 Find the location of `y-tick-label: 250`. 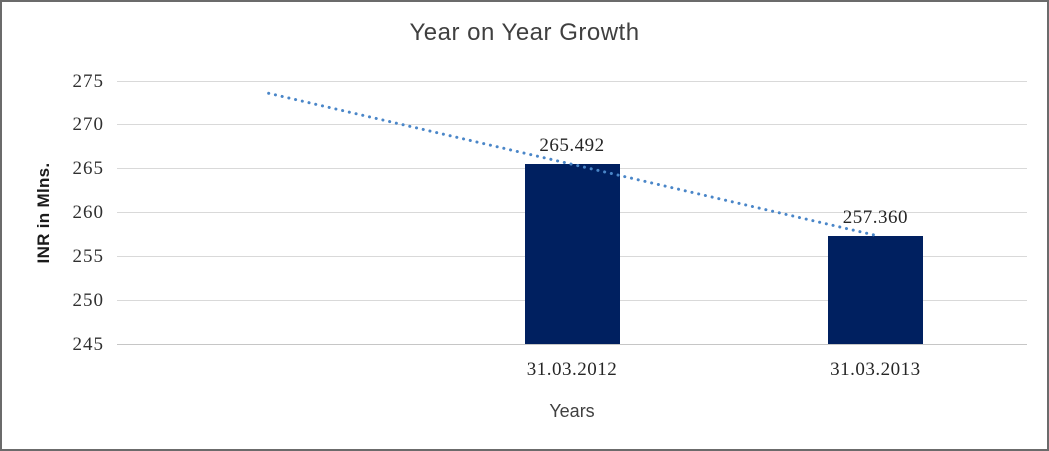

y-tick-label: 250 is located at coordinates (88, 300).